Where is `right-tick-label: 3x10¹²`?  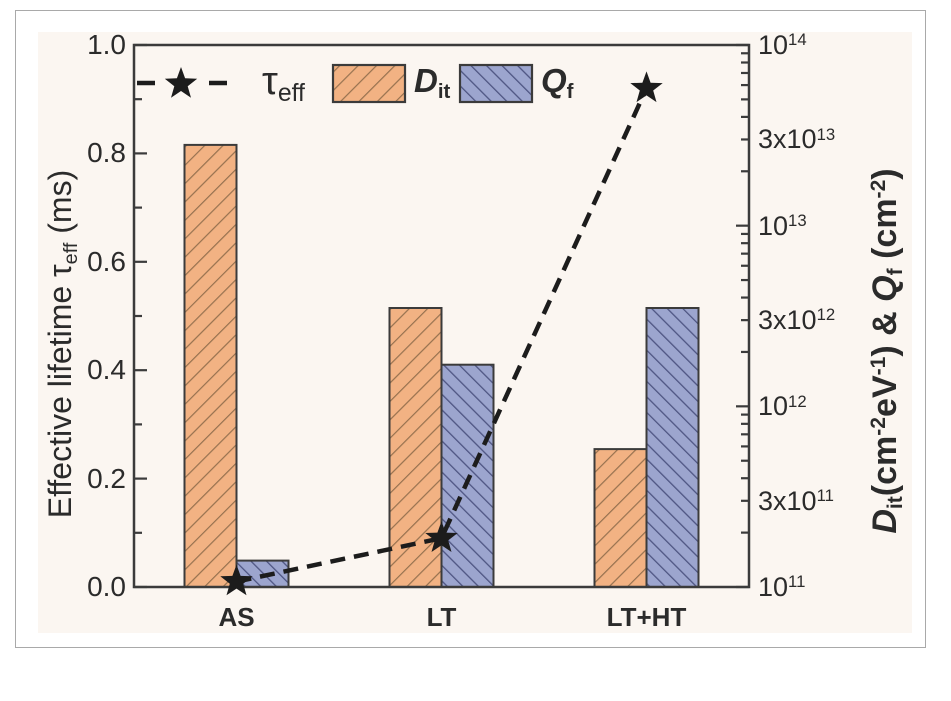
right-tick-label: 3x10¹² is located at coordinates (796, 320).